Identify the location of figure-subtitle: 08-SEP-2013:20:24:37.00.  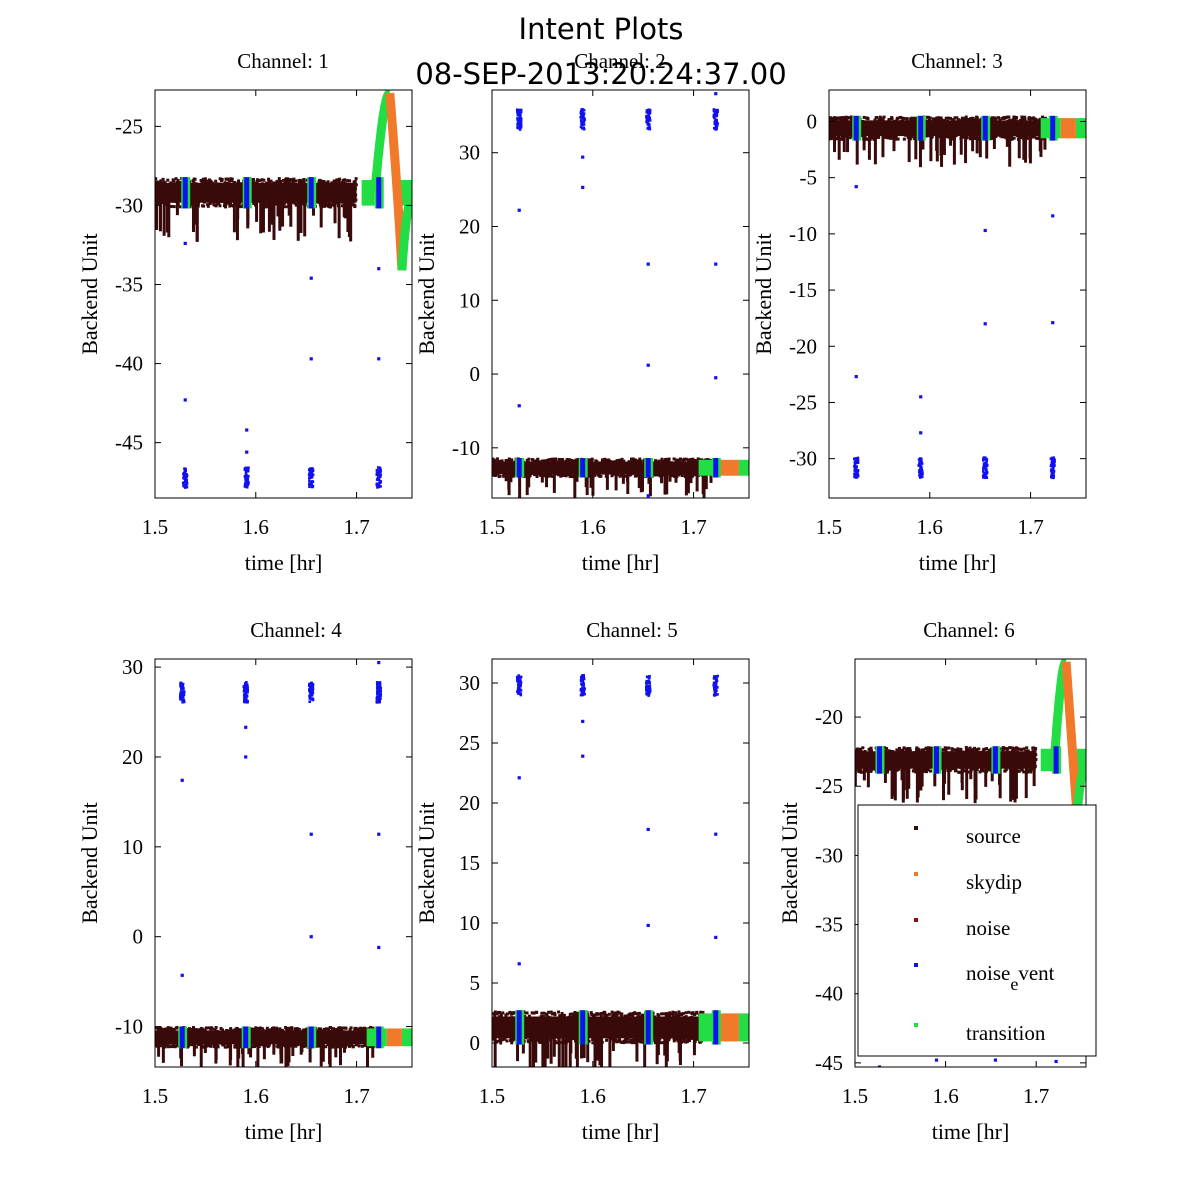
(600, 74).